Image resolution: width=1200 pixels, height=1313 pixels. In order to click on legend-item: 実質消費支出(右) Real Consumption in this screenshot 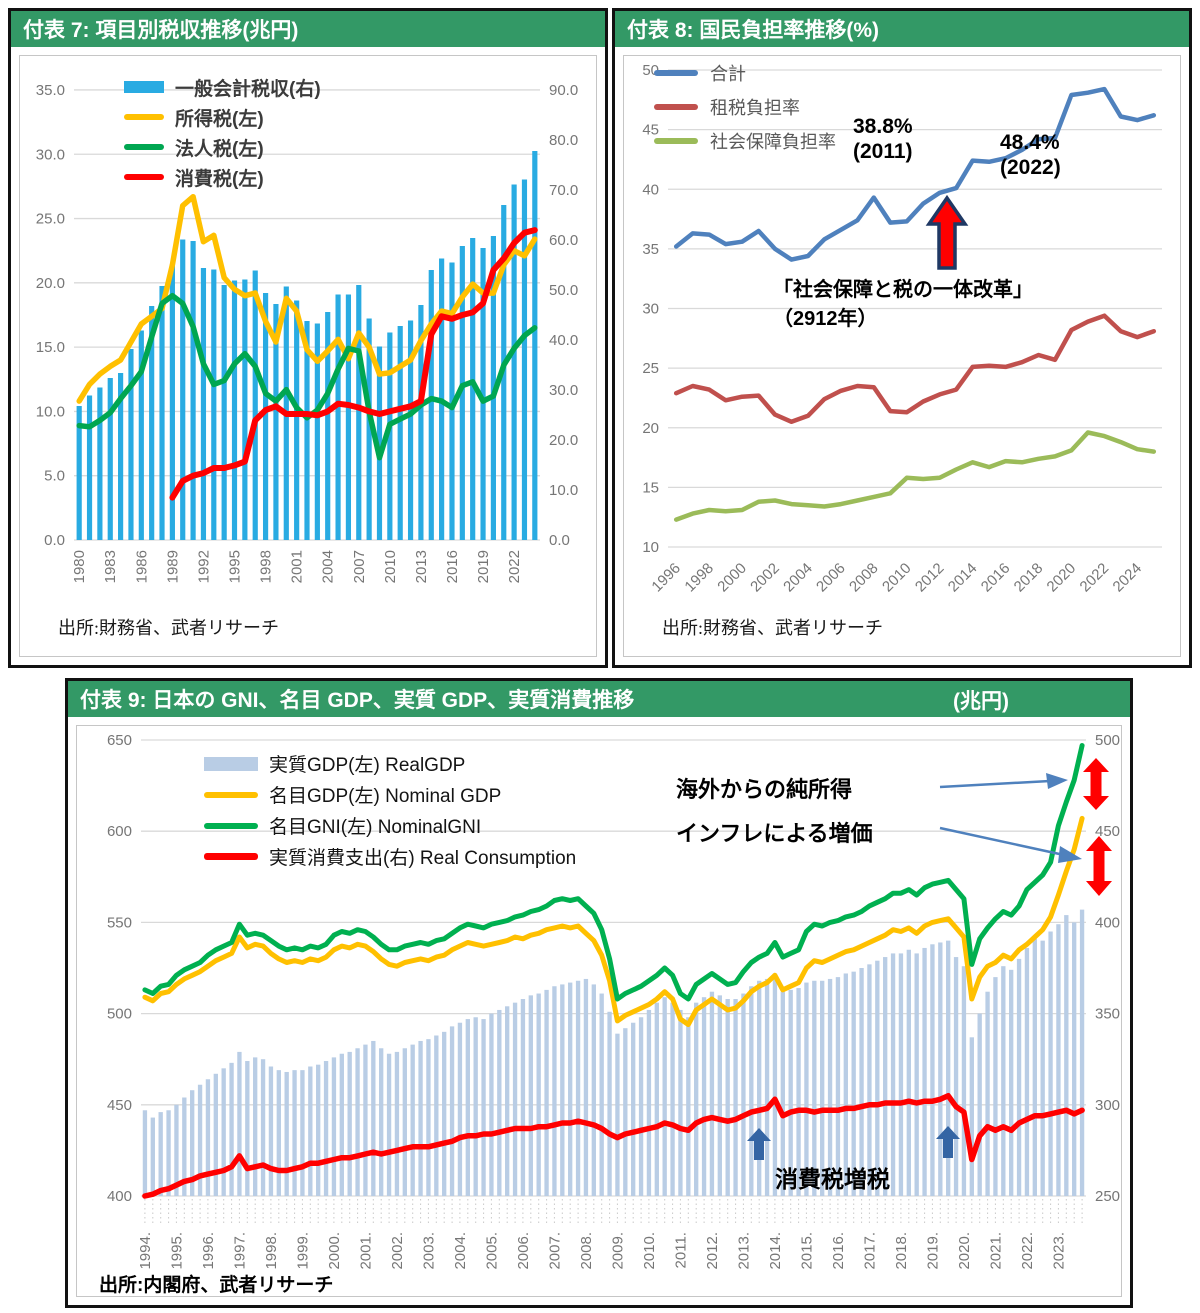, I will do `click(390, 856)`.